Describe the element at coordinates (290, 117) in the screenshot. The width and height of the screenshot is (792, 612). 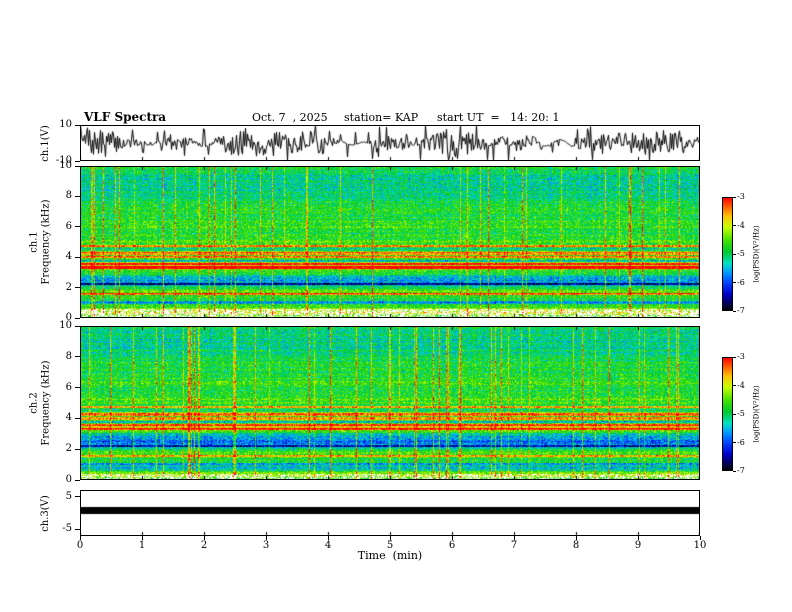
I see `plot-date: Oct. 7 , 2025` at that location.